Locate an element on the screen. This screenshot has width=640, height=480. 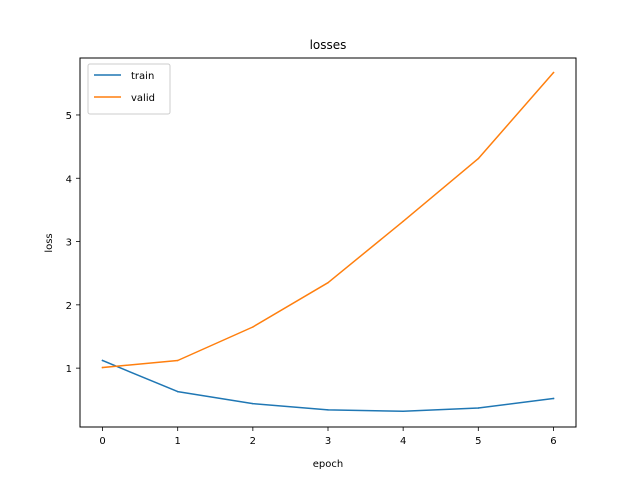
y-tick-label: 1 is located at coordinates (69, 369).